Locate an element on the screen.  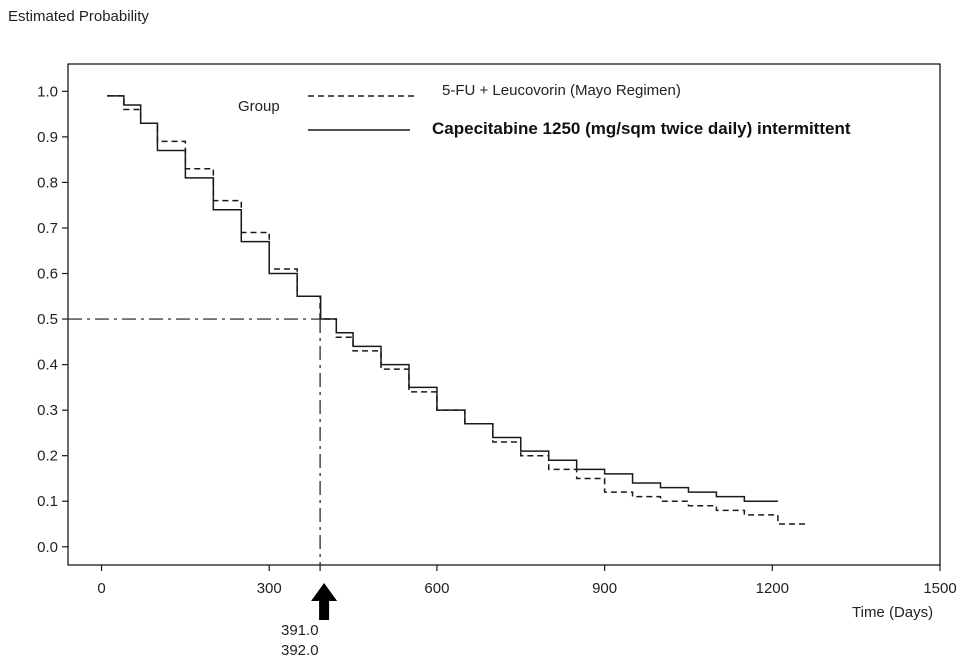
legend-label-mayo: 5-FU + Leucovorin (Mayo Regimen) is located at coordinates (561, 90).